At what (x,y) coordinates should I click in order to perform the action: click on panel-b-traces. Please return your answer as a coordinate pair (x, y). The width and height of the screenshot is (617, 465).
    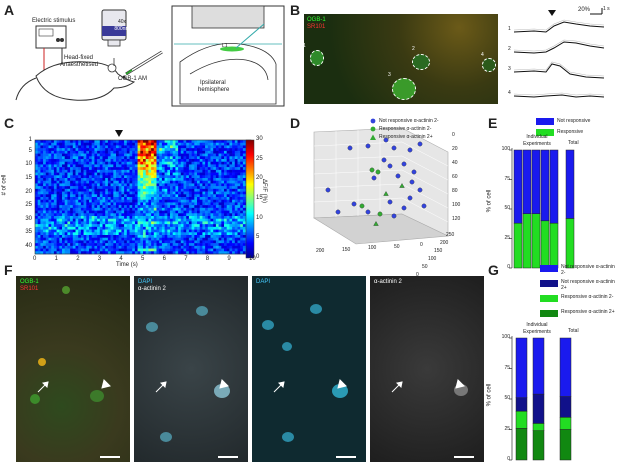
    Looking at the image, I should click on (559, 53).